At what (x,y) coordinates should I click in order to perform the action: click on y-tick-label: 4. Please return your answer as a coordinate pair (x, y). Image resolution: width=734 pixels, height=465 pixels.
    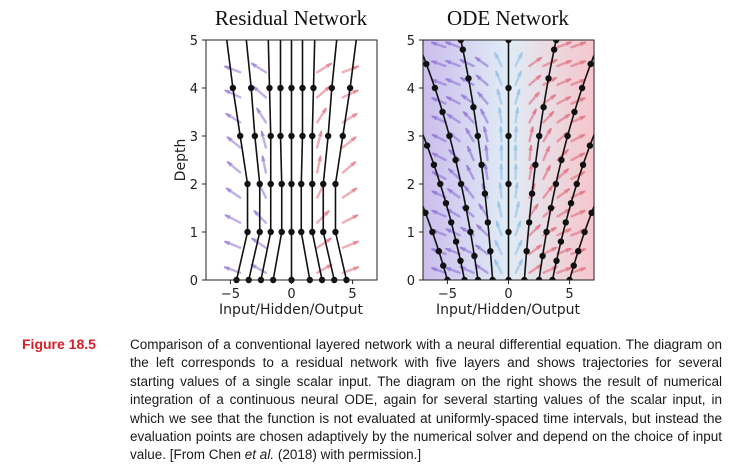
    Looking at the image, I should click on (194, 89).